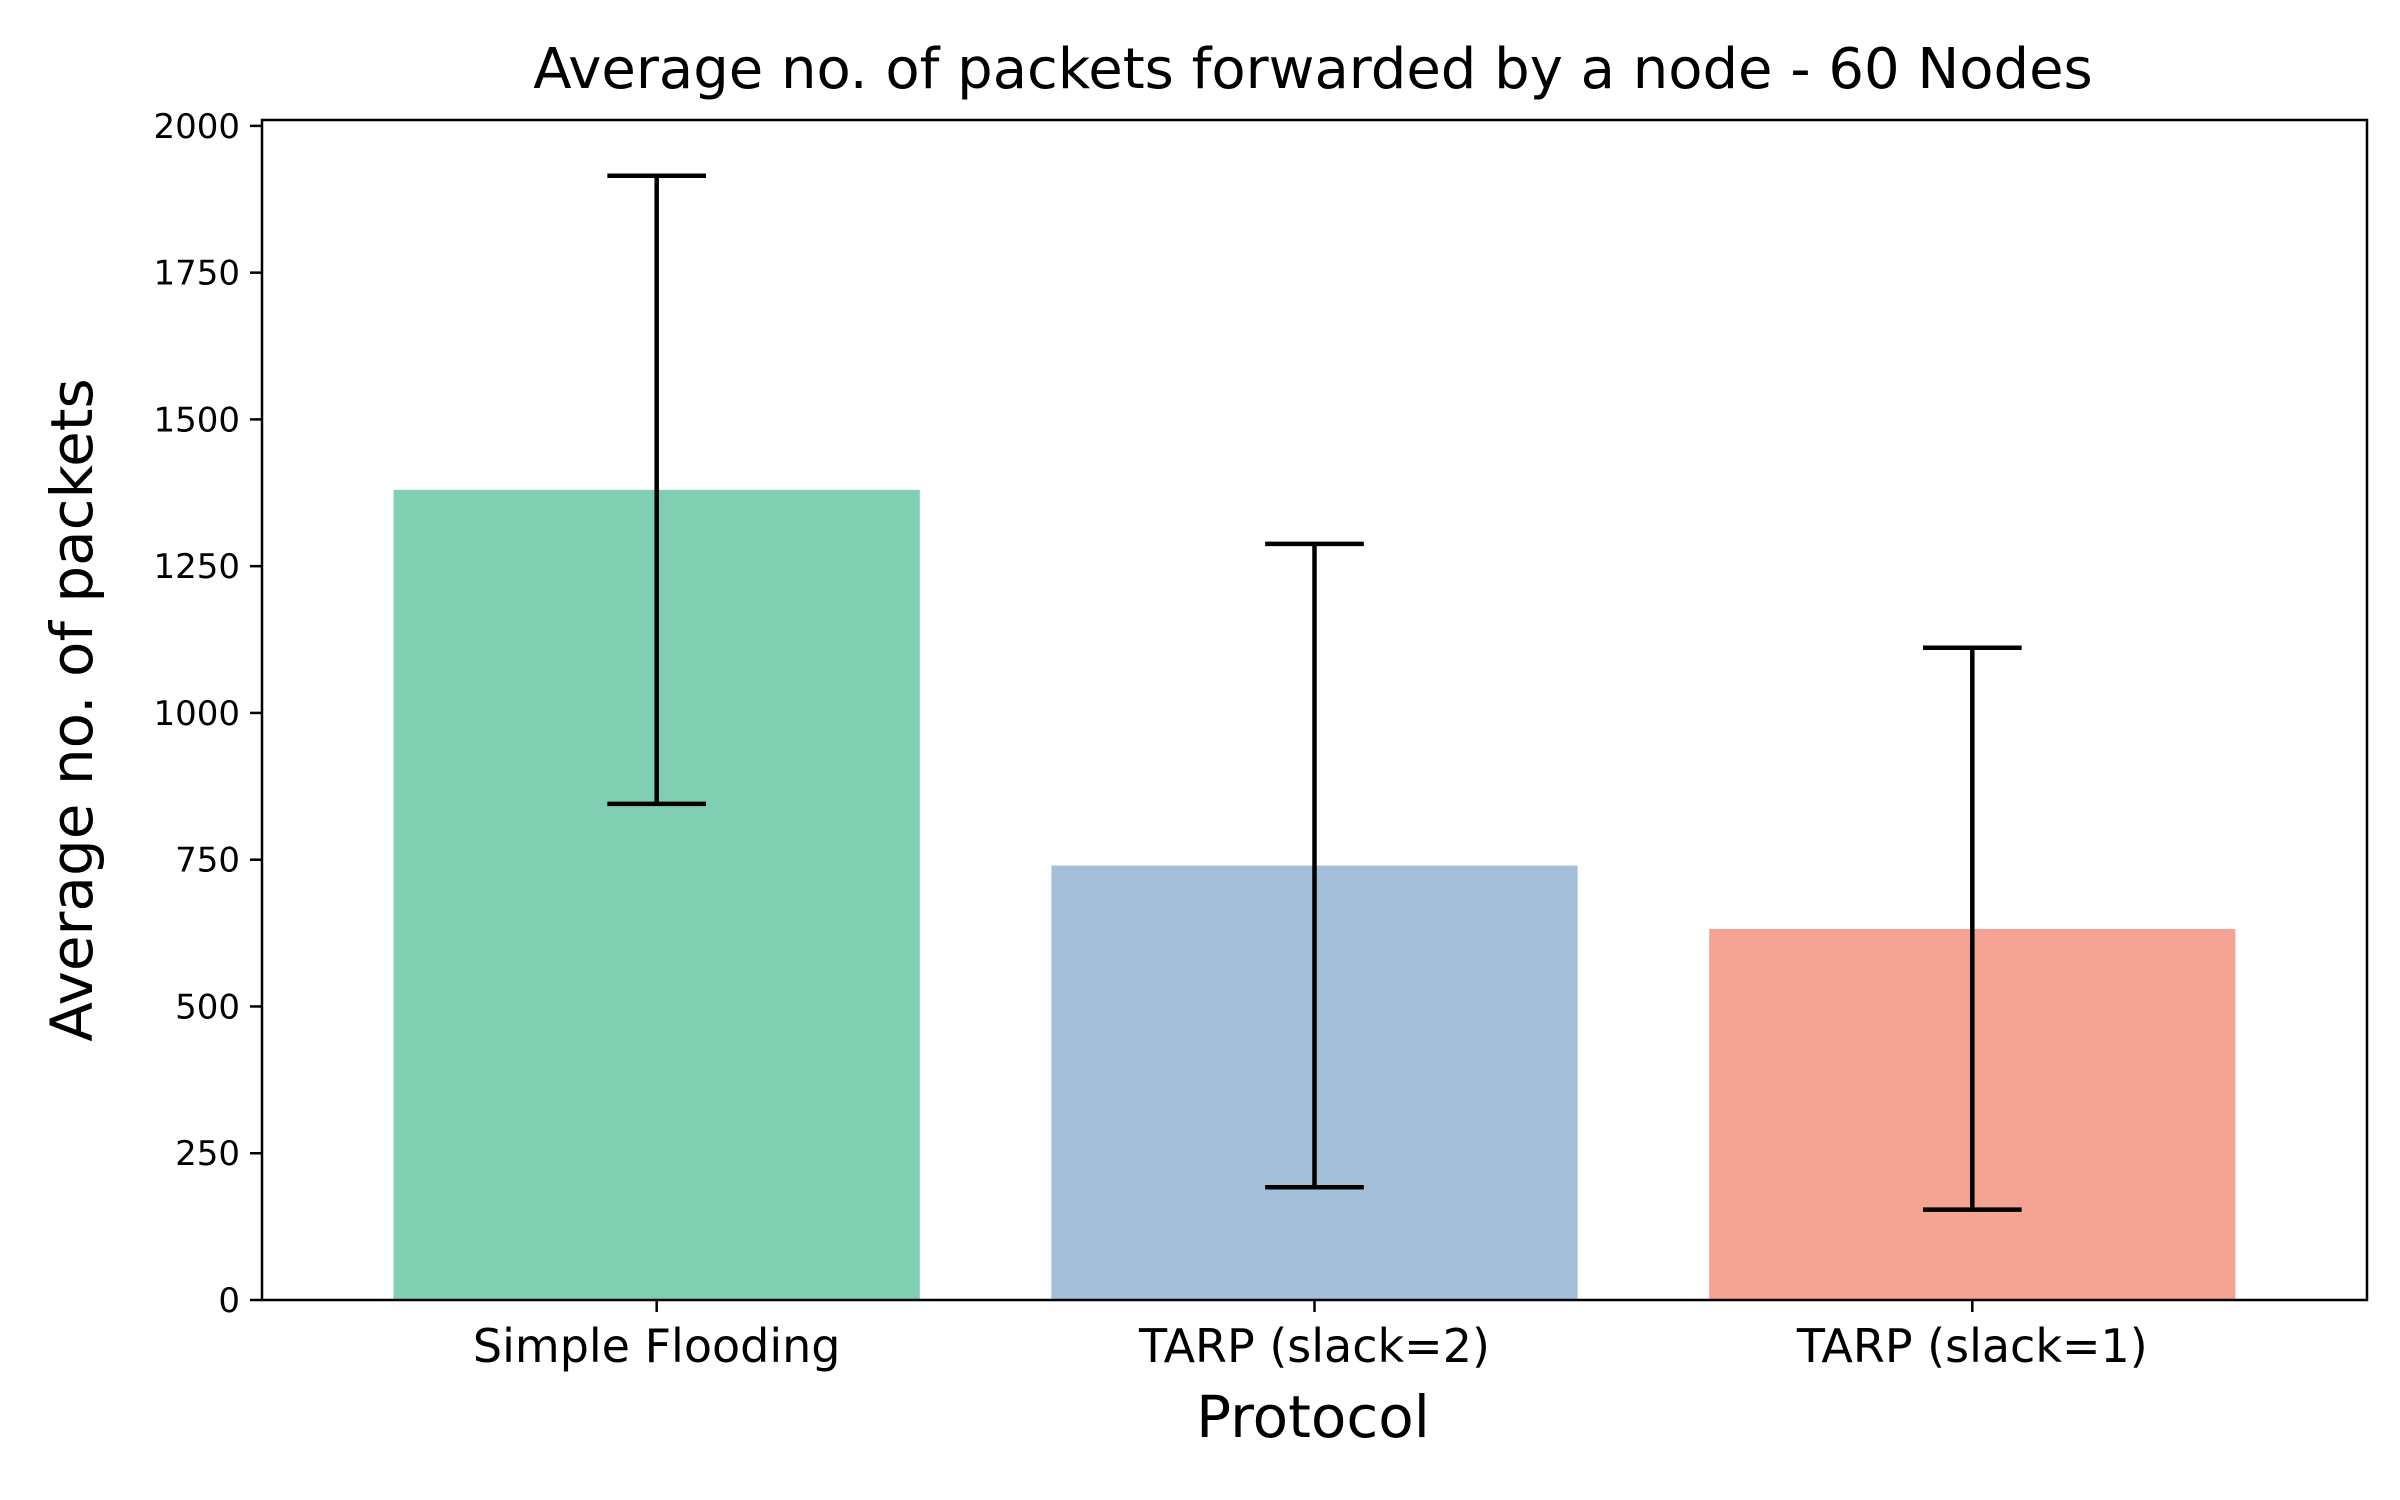  What do you see at coordinates (196, 420) in the screenshot?
I see `y-tick-label: 1500` at bounding box center [196, 420].